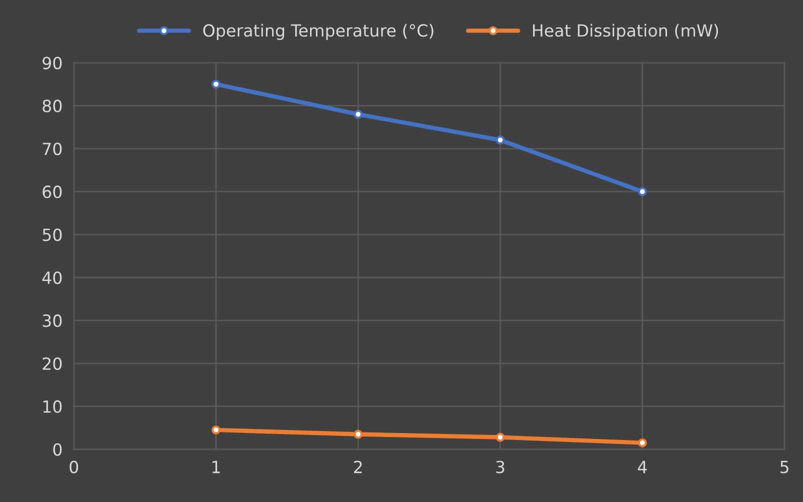  Describe the element at coordinates (52, 63) in the screenshot. I see `y-tick-label: 90` at that location.